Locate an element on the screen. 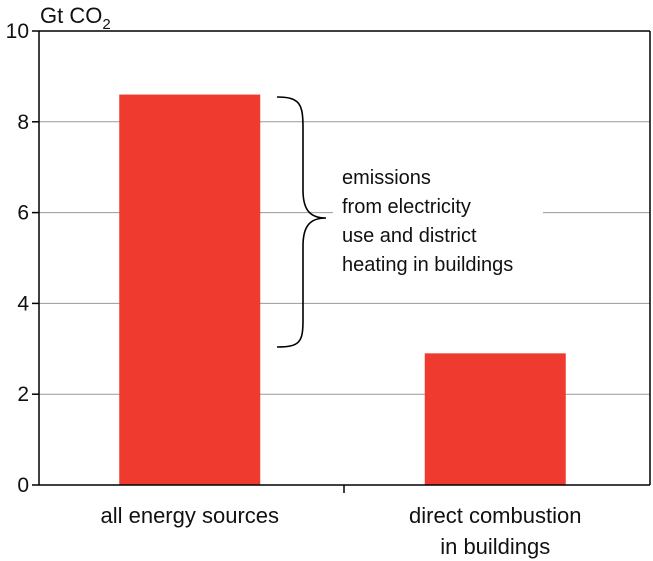  annotation-background is located at coordinates (438, 220).